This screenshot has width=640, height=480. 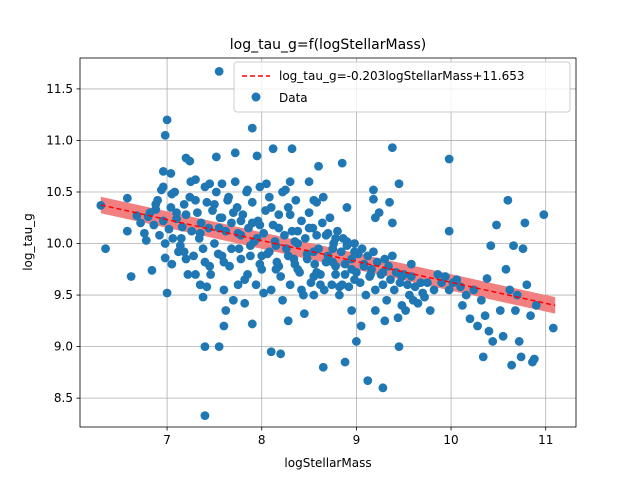 I want to click on x-ticks: 7 8 9 10 11, so click(x=358, y=437).